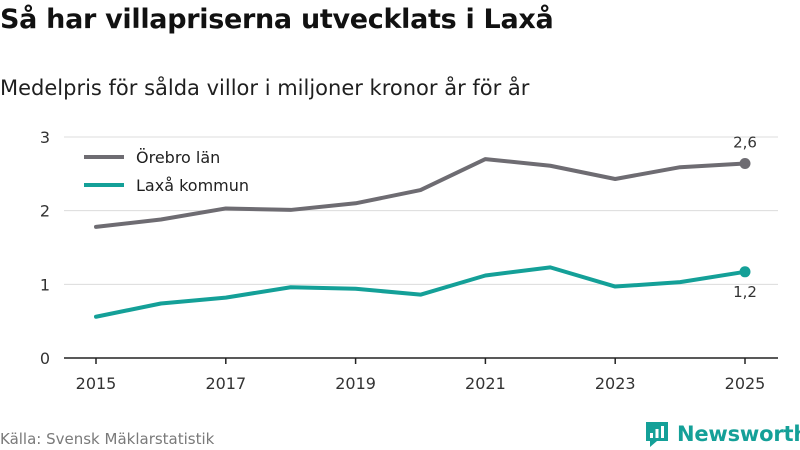 Image resolution: width=800 pixels, height=450 pixels. Describe the element at coordinates (745, 292) in the screenshot. I see `end-value-label: 1,2` at that location.